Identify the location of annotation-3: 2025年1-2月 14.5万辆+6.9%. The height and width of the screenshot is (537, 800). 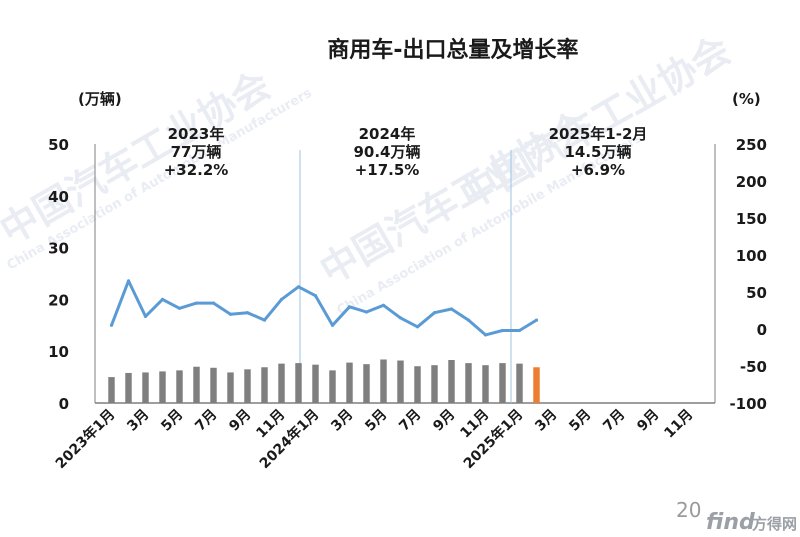
(598, 152).